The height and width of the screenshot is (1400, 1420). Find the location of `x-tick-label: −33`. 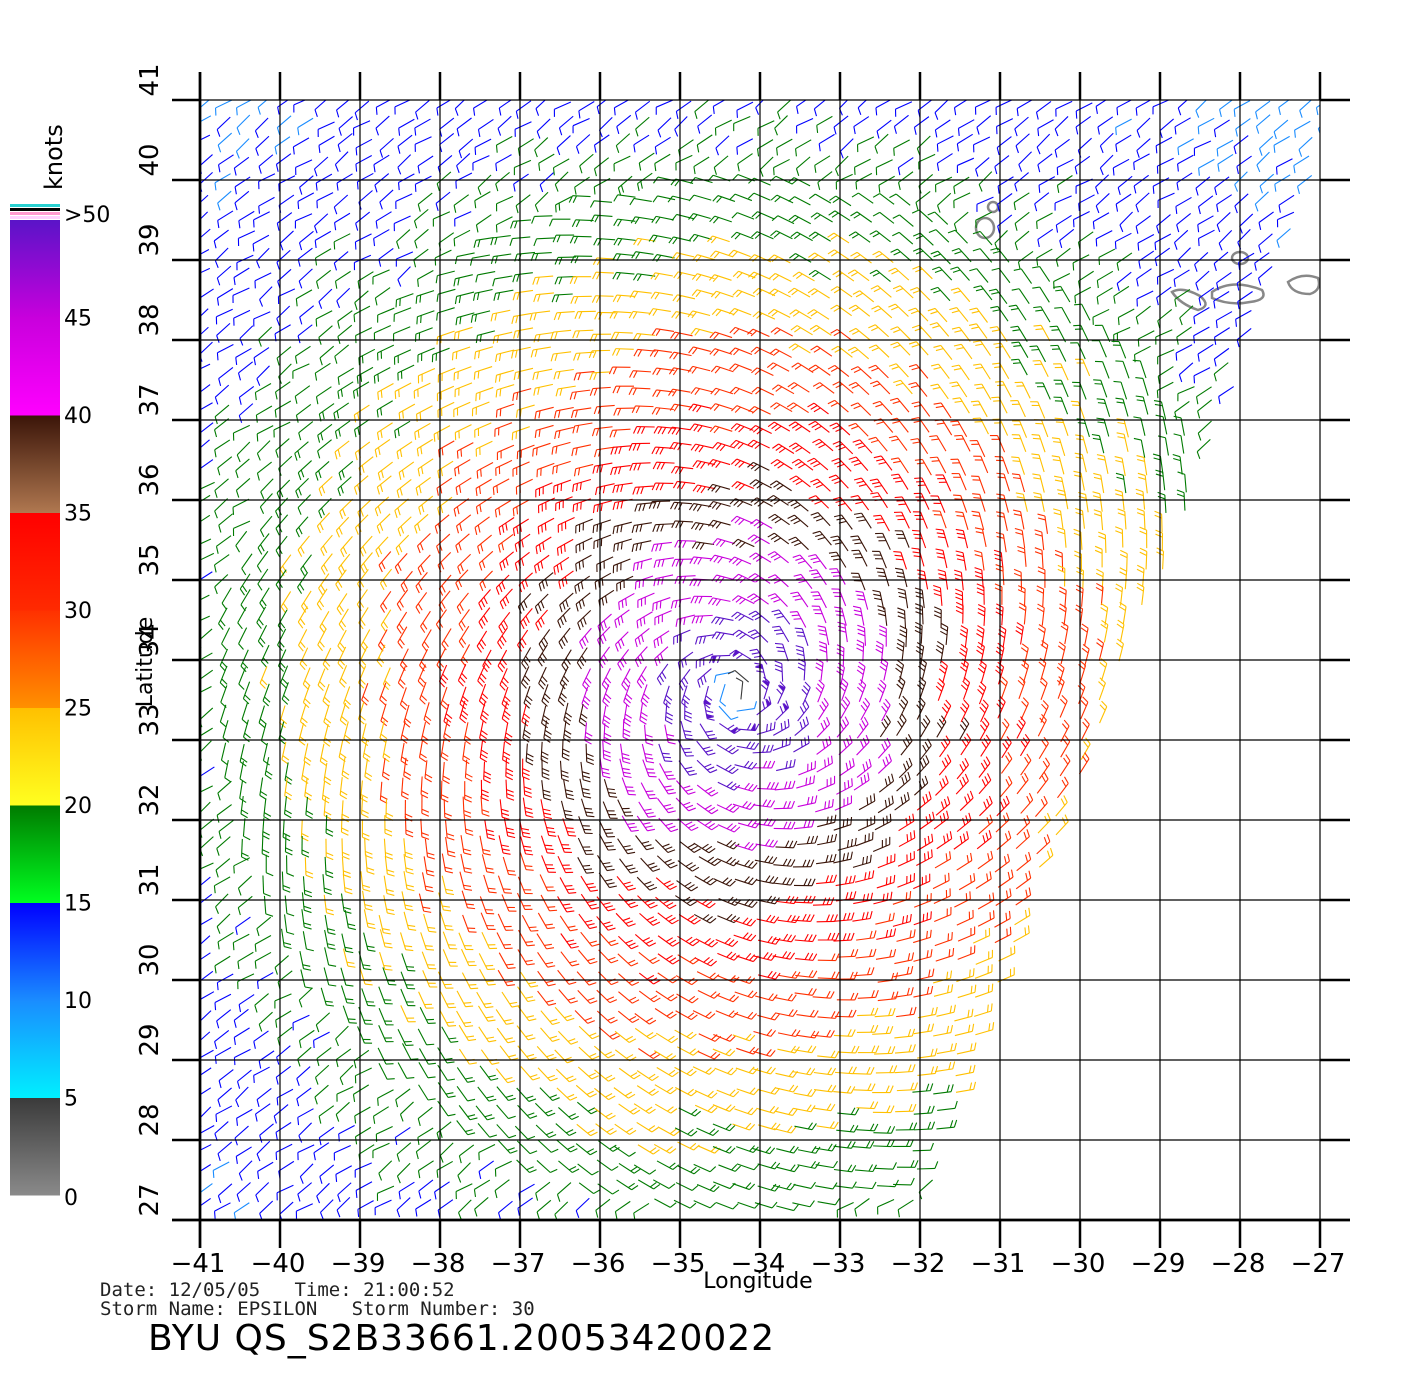

x-tick-label: −33 is located at coordinates (838, 1264).